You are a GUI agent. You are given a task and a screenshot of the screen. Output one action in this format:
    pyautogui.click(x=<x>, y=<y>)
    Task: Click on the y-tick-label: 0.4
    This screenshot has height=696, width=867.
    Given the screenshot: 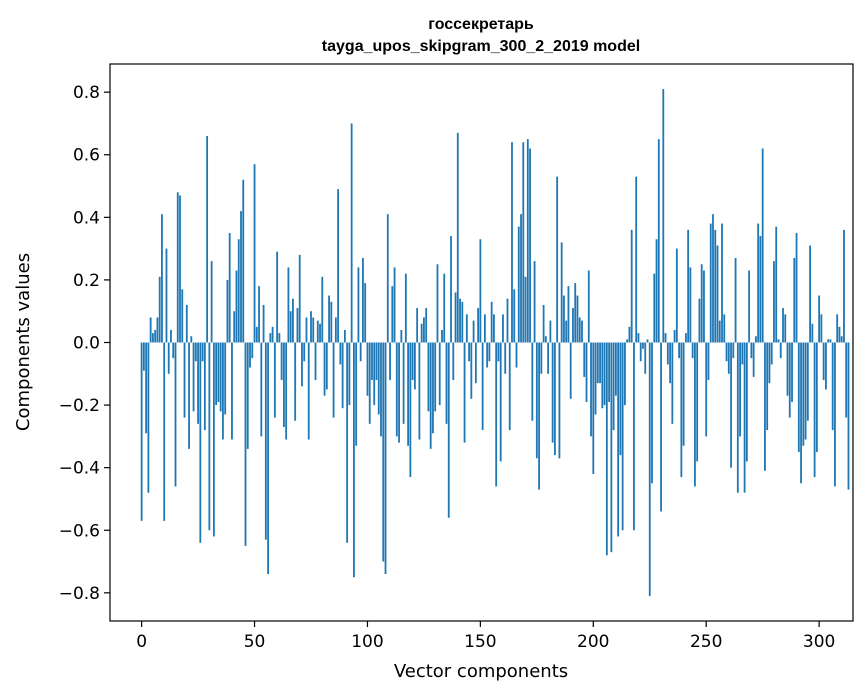 What is the action you would take?
    pyautogui.click(x=86, y=218)
    